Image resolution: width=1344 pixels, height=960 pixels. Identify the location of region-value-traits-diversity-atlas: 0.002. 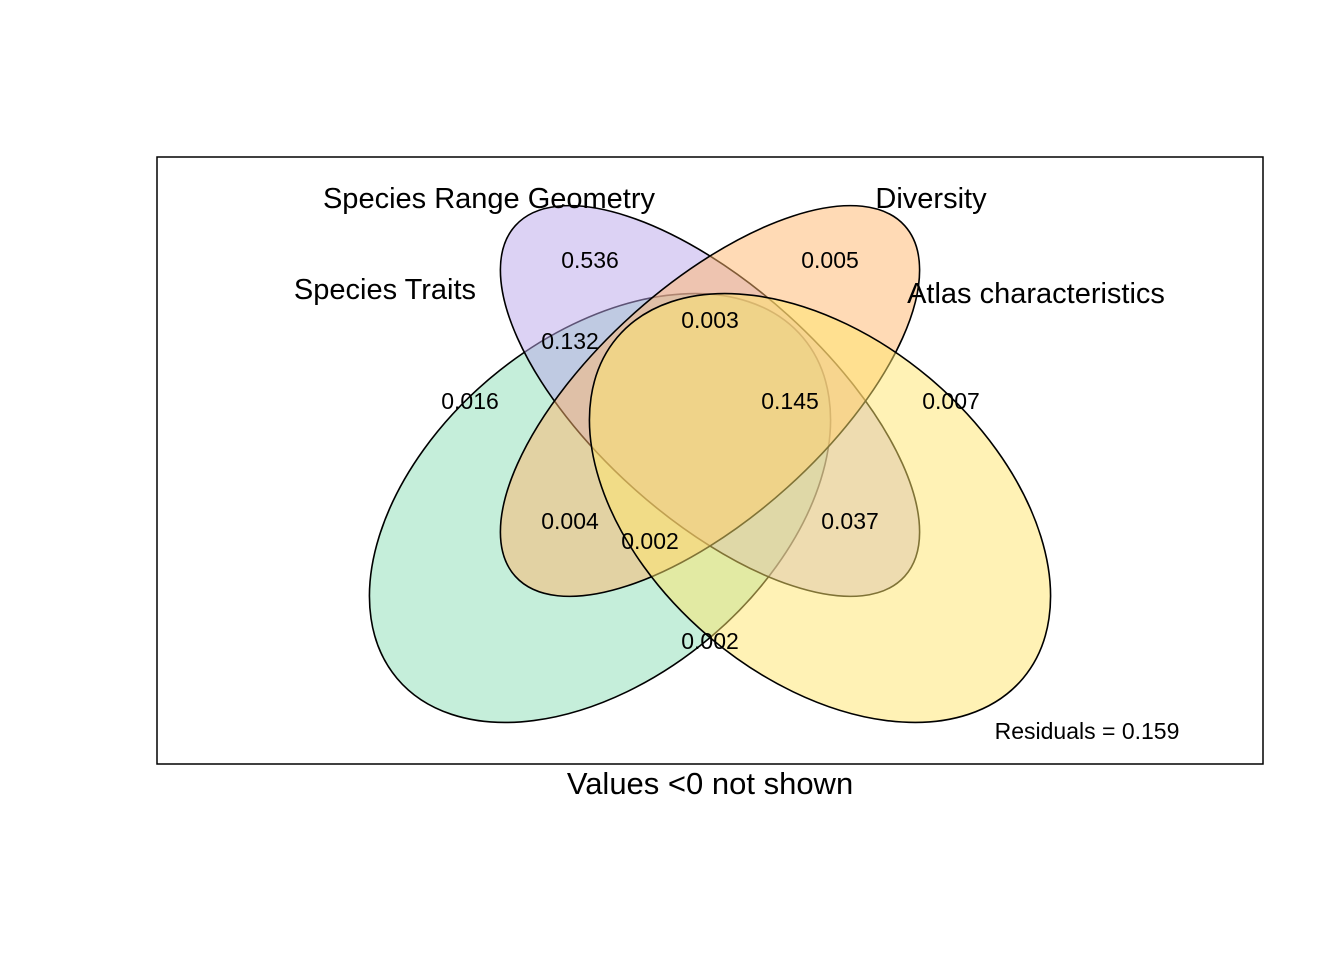
(650, 541).